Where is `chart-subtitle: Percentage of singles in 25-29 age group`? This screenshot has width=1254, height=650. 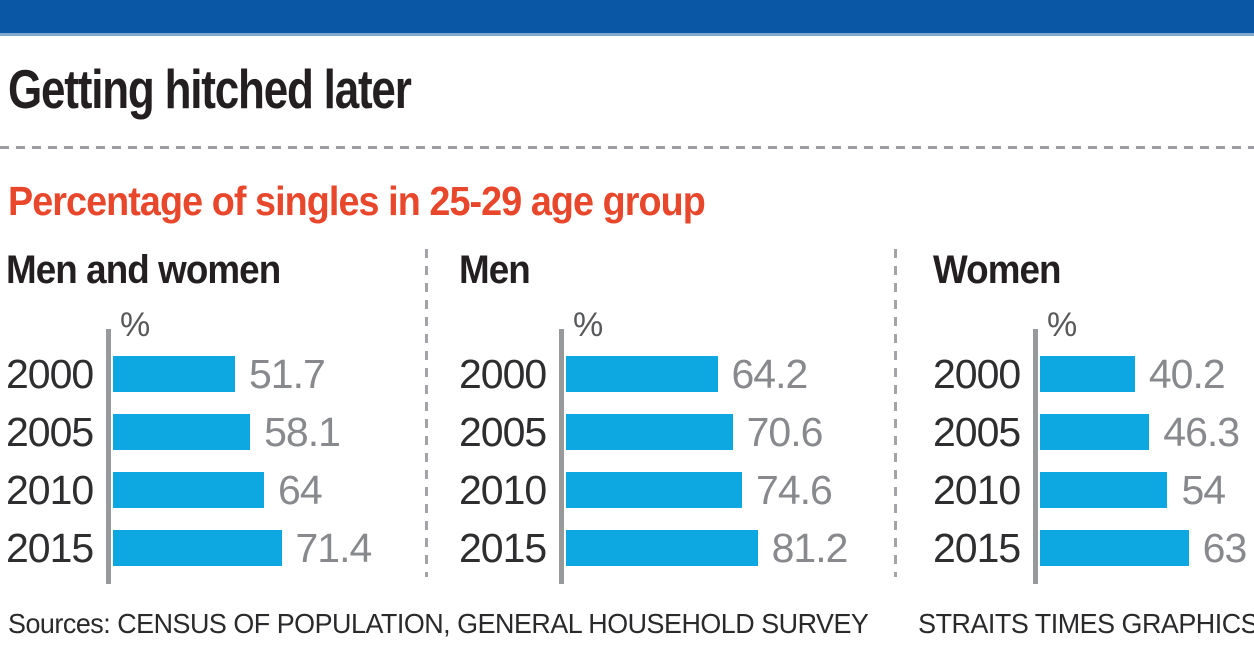 chart-subtitle: Percentage of singles in 25-29 age group is located at coordinates (357, 201).